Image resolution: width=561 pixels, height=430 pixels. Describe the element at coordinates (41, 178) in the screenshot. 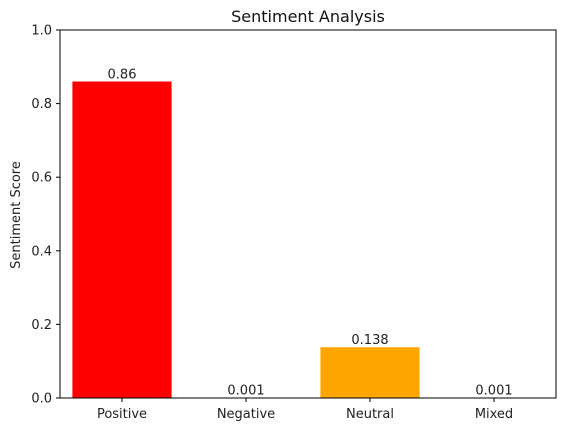

I see `y-tick-label: 0.6` at that location.